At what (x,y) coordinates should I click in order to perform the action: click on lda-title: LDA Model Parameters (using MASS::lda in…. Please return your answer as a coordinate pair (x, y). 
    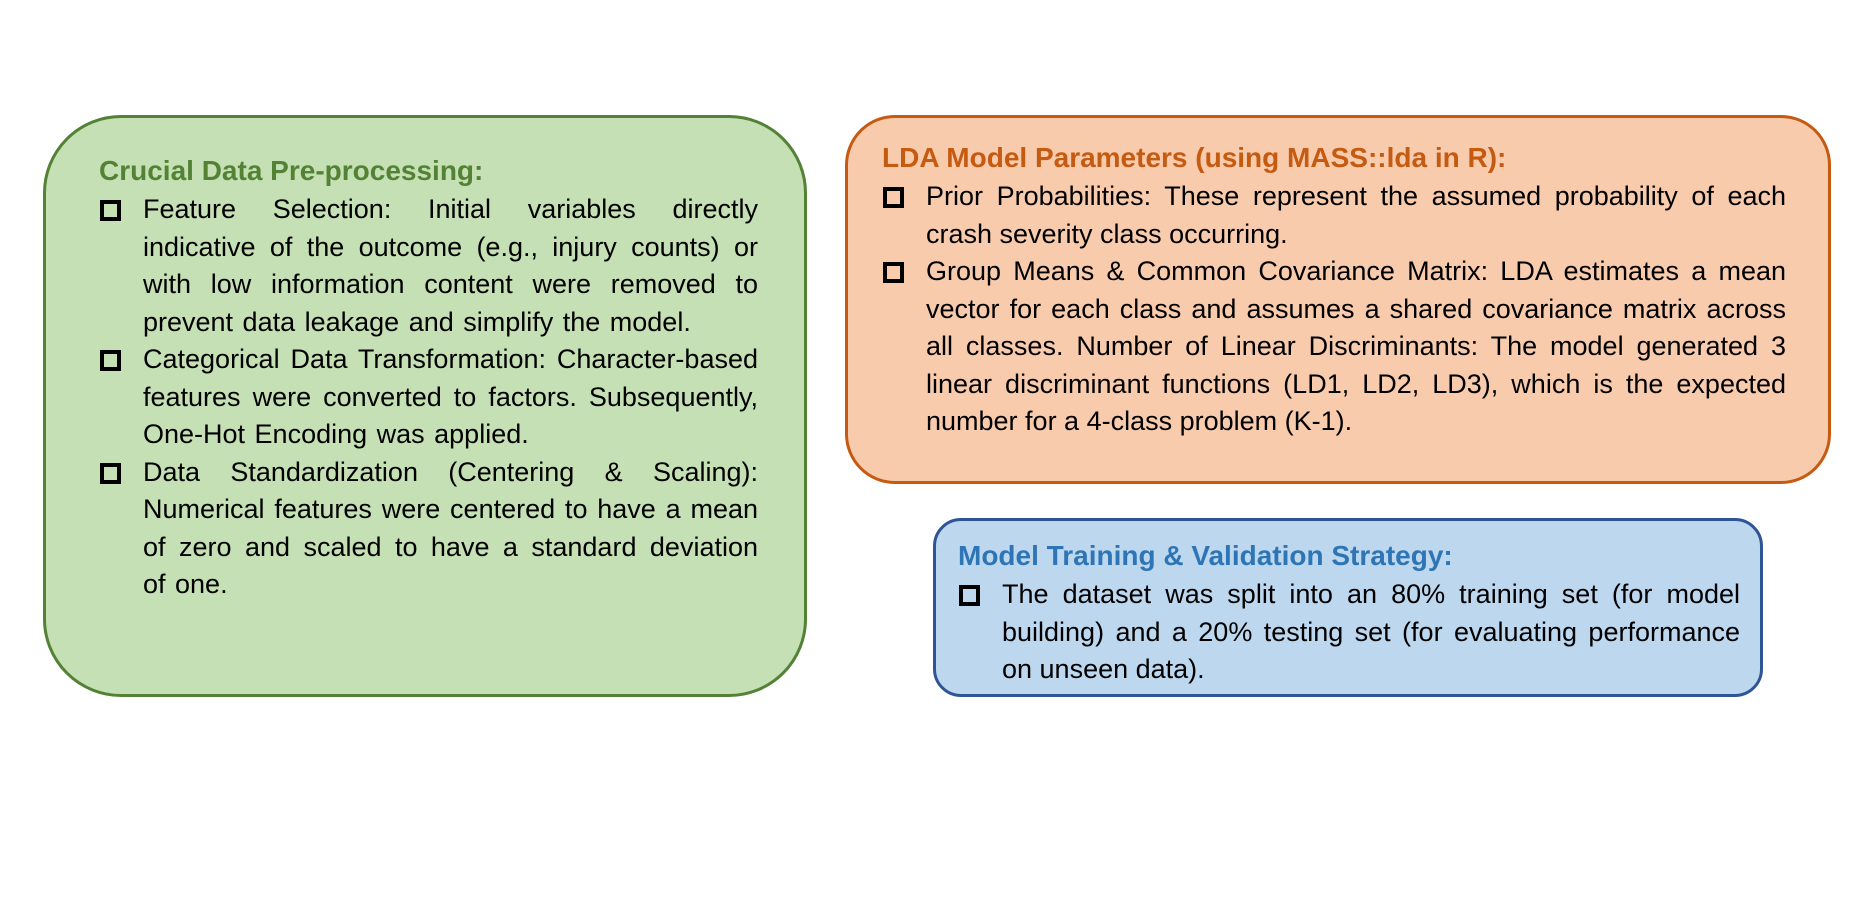
    Looking at the image, I should click on (1194, 157).